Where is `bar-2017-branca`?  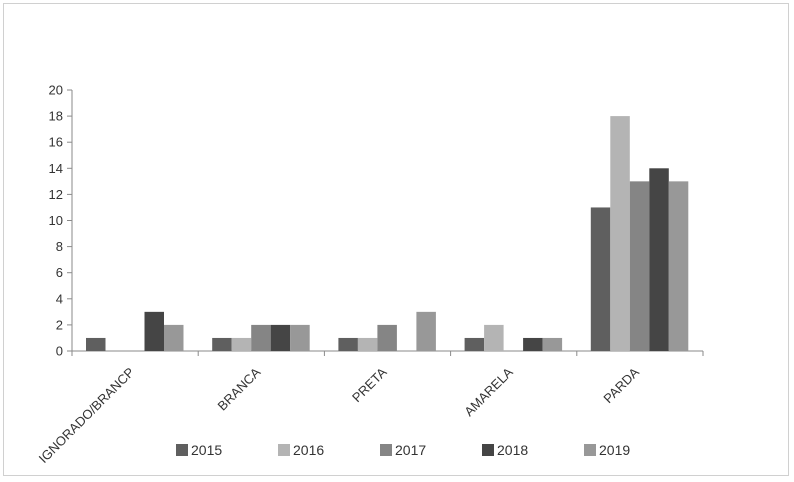
bar-2017-branca is located at coordinates (261, 337).